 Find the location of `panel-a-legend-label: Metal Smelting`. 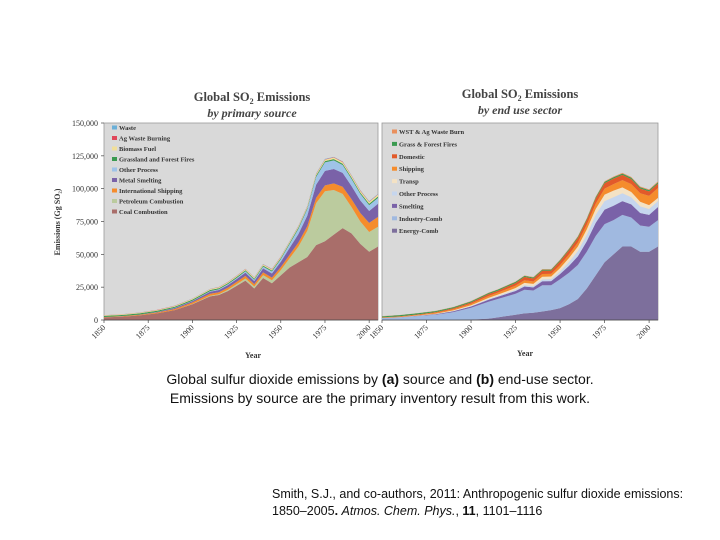

panel-a-legend-label: Metal Smelting is located at coordinates (140, 181).